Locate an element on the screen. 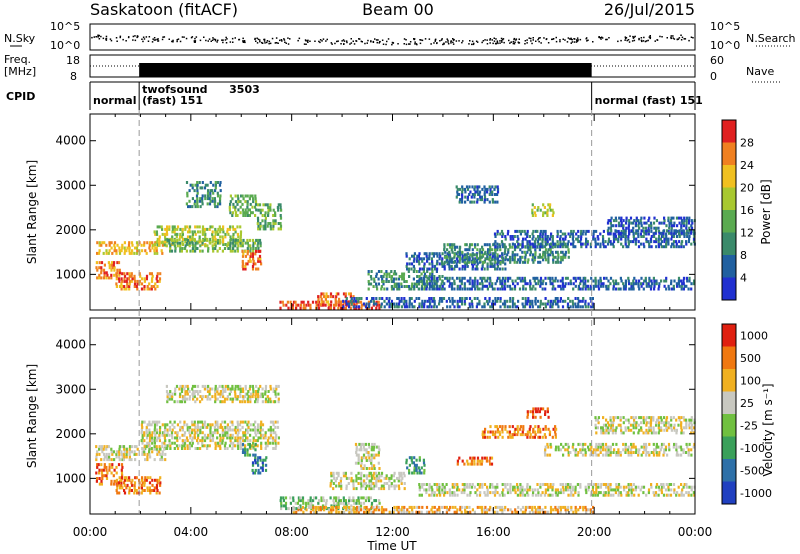  colorbar-tick-label: 8 is located at coordinates (743, 255).